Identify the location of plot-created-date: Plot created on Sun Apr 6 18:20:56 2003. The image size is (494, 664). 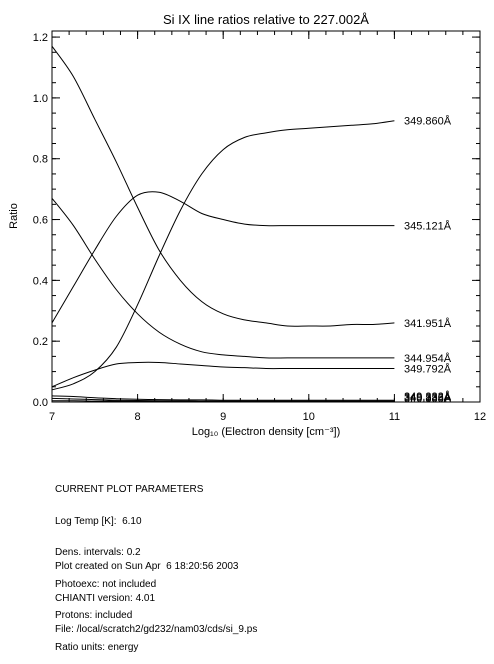
(147, 566).